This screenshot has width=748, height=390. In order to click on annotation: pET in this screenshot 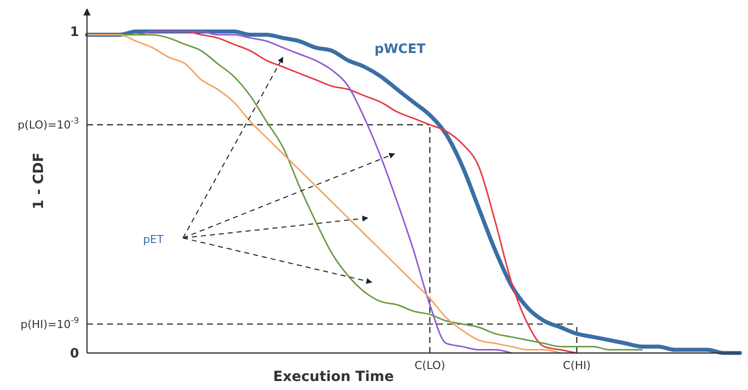, I will do `click(153, 239)`.